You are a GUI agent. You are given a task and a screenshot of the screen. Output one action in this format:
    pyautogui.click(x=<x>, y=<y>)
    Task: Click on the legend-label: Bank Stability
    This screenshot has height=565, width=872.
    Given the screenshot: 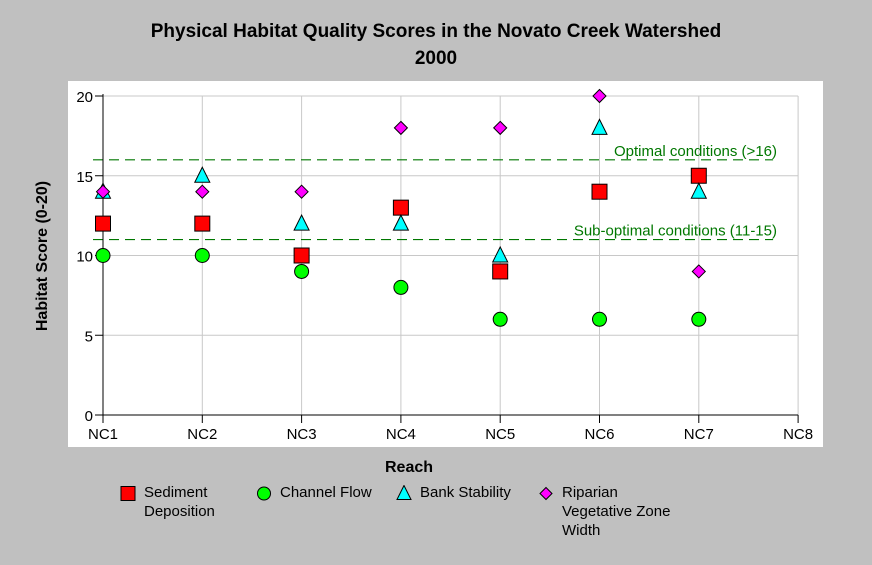 What is the action you would take?
    pyautogui.click(x=465, y=492)
    